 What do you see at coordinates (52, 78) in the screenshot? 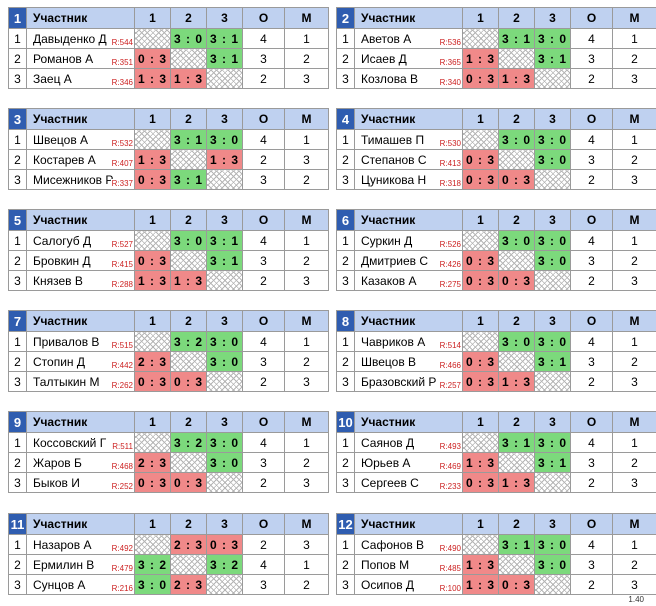
I see `participant-name: Заец А` at bounding box center [52, 78].